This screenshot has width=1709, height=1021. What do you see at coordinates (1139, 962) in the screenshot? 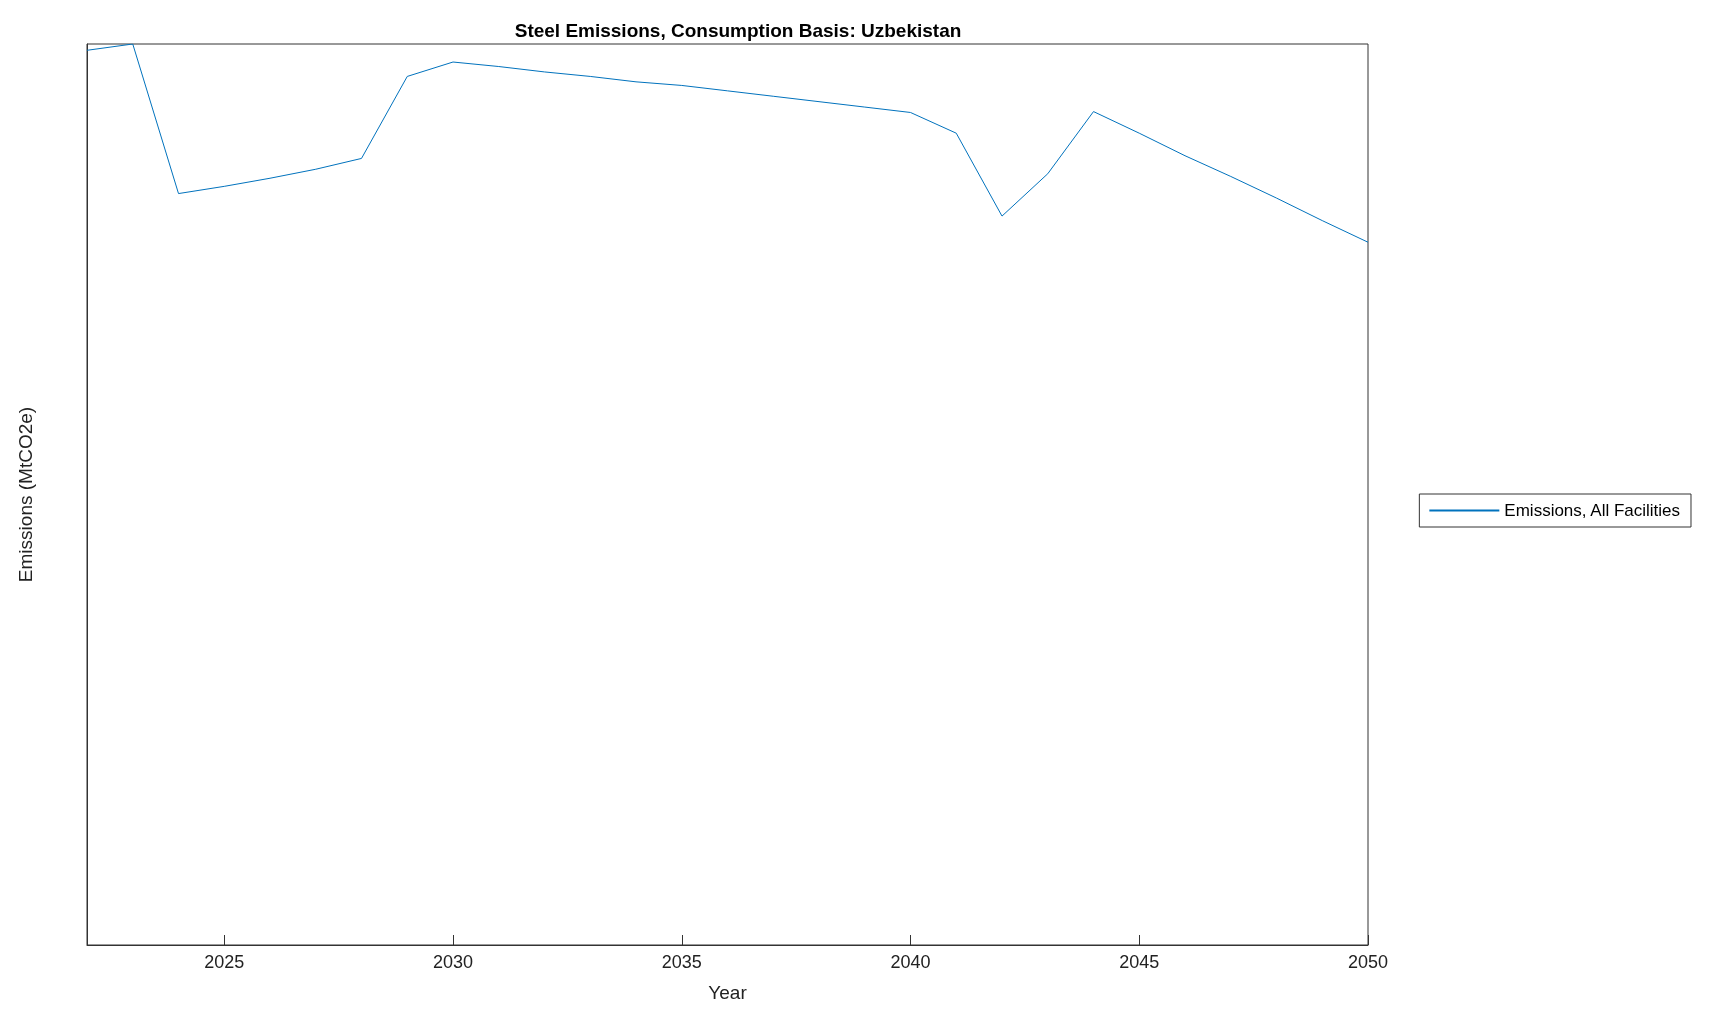
I see `x-tick-label: 2045` at bounding box center [1139, 962].